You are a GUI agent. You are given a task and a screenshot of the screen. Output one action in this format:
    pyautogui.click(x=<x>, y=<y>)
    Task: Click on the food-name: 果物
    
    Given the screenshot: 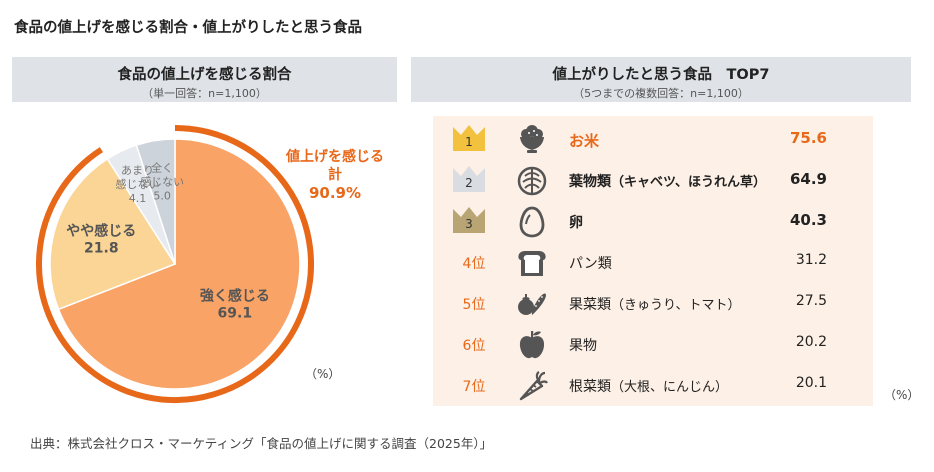 What is the action you would take?
    pyautogui.click(x=583, y=345)
    